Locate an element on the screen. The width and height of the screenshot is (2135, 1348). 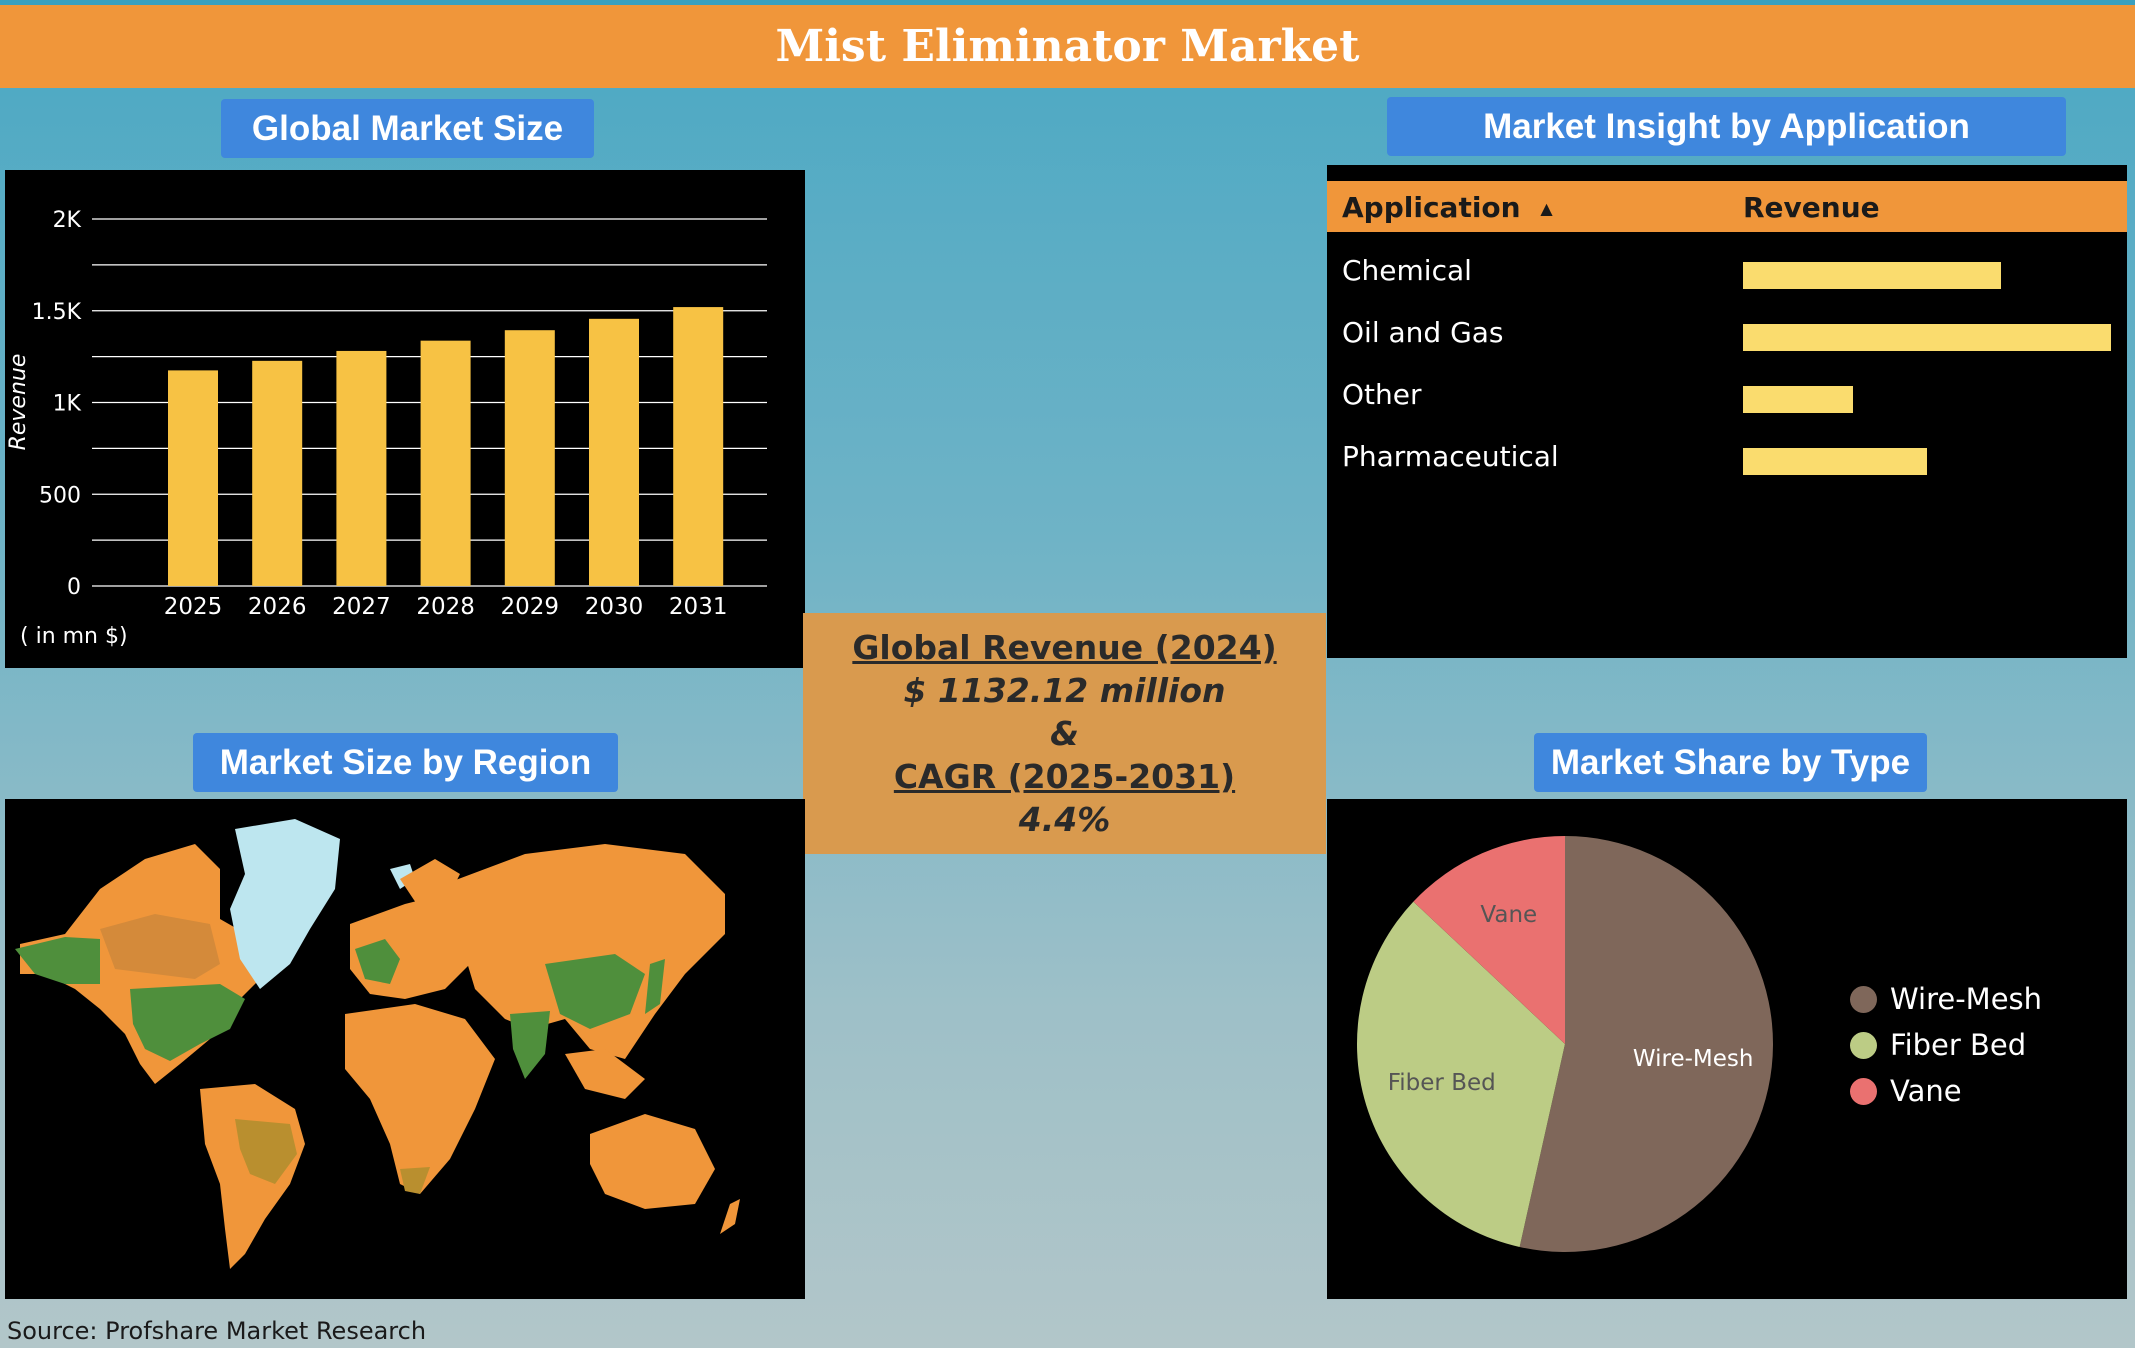
application-label: Chemical is located at coordinates (1407, 270).